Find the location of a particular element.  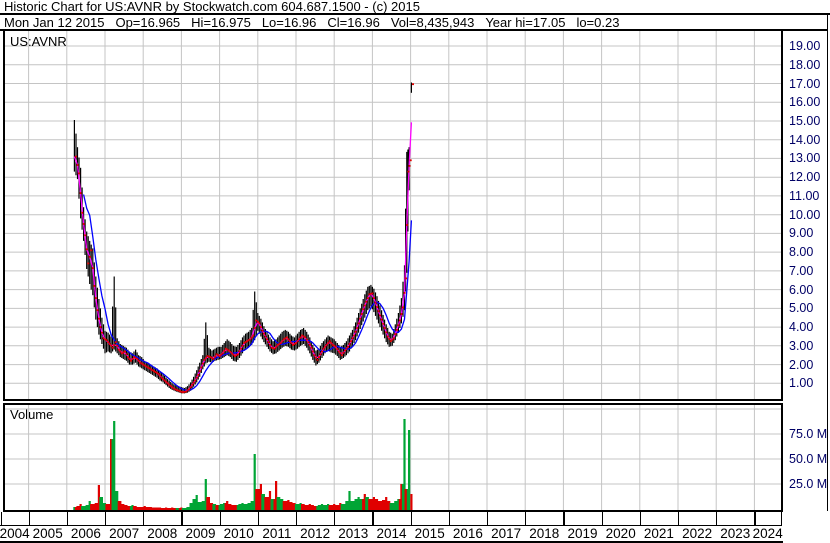

price-tick-label: 17.00 is located at coordinates (805, 83).